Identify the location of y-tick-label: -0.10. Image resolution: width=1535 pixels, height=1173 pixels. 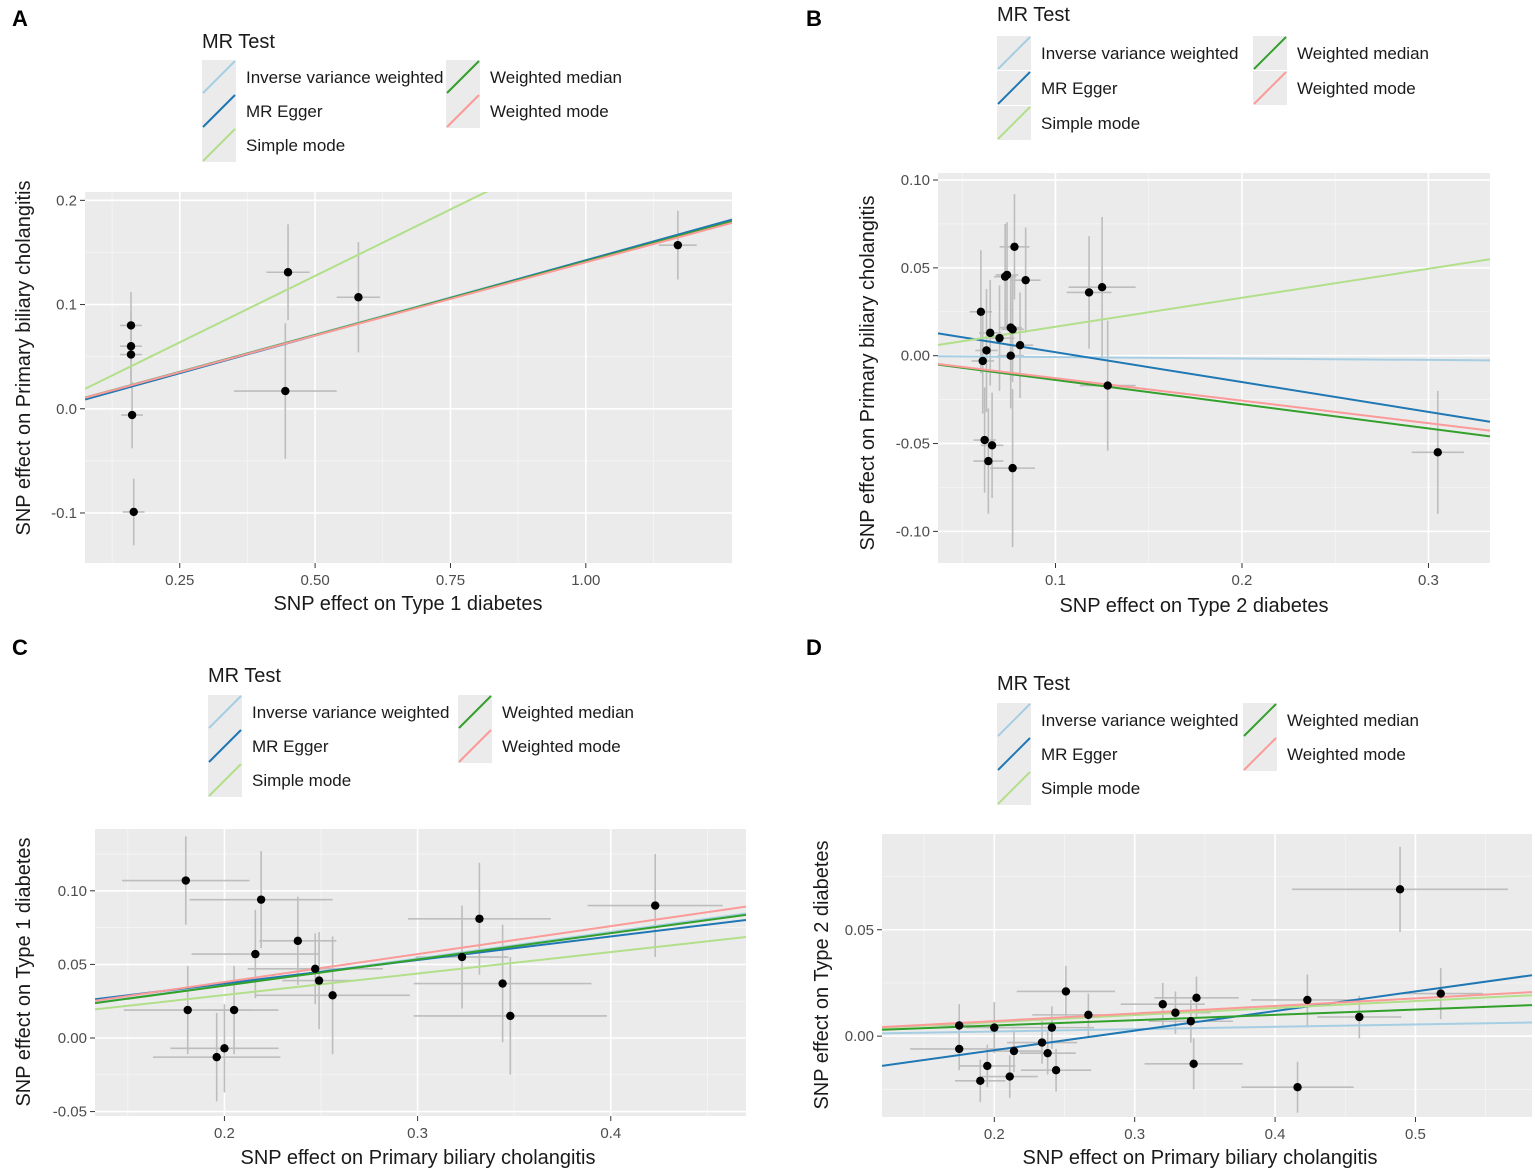
(913, 531).